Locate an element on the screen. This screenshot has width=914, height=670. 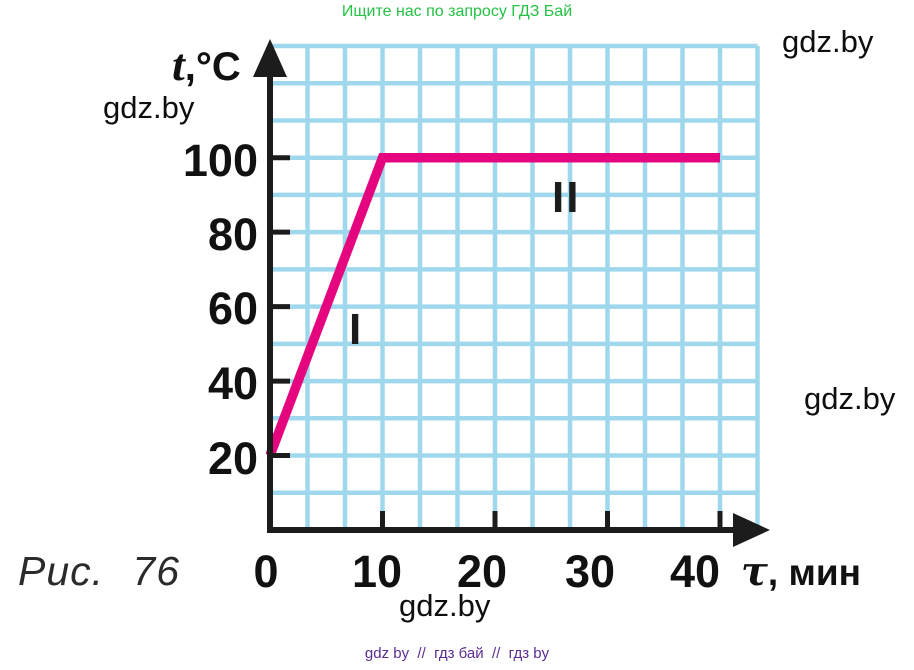
x-tick-label-0: 0 is located at coordinates (266, 571).